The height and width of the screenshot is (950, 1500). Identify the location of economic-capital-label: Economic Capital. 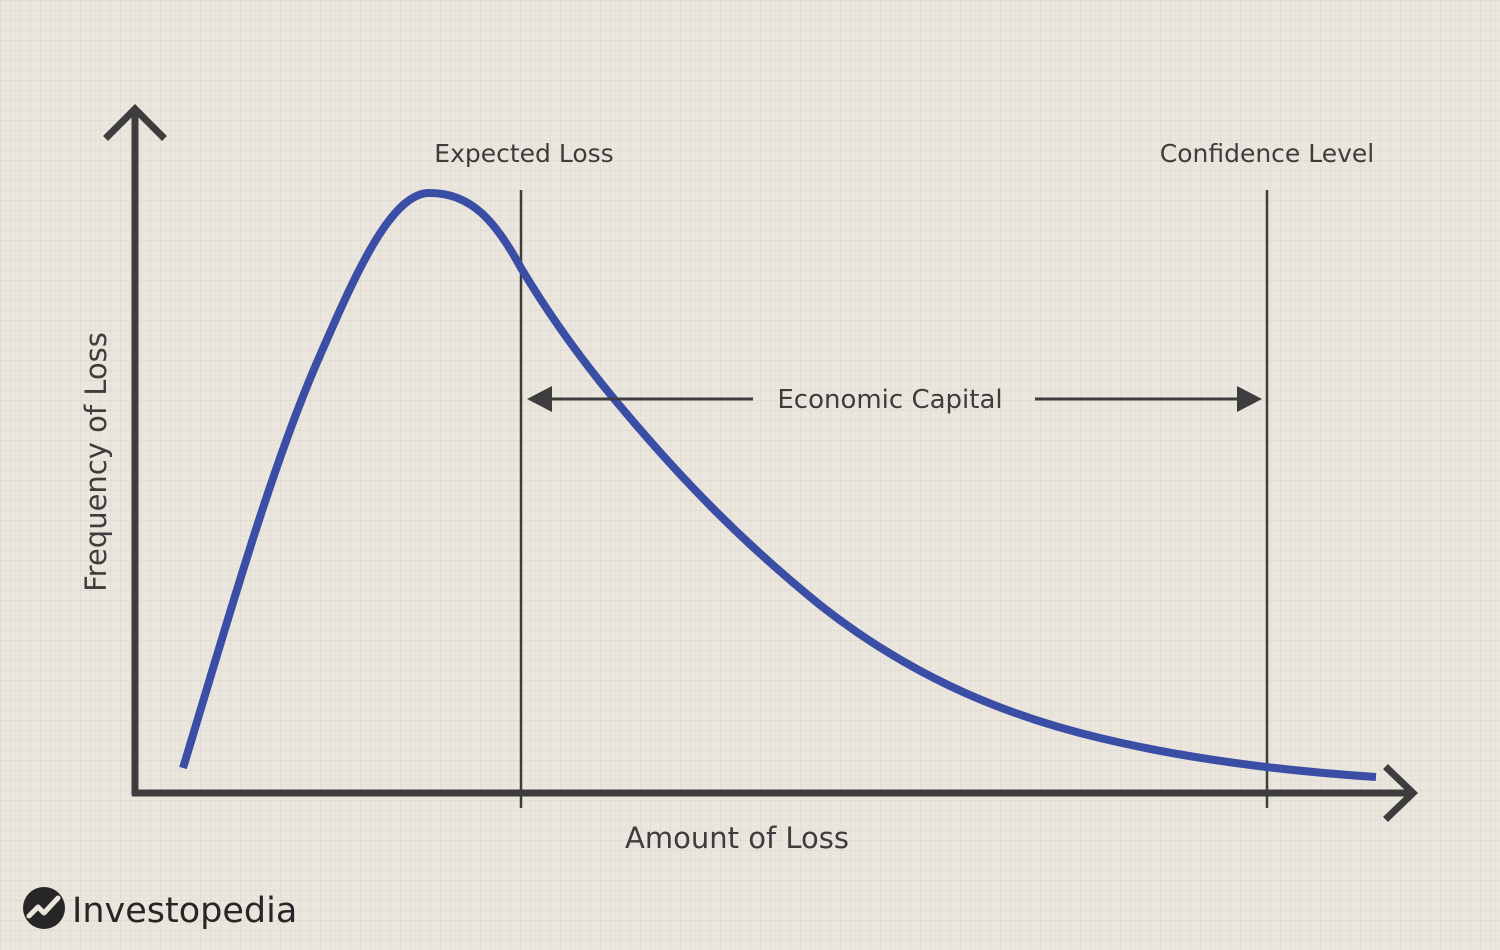
(889, 400).